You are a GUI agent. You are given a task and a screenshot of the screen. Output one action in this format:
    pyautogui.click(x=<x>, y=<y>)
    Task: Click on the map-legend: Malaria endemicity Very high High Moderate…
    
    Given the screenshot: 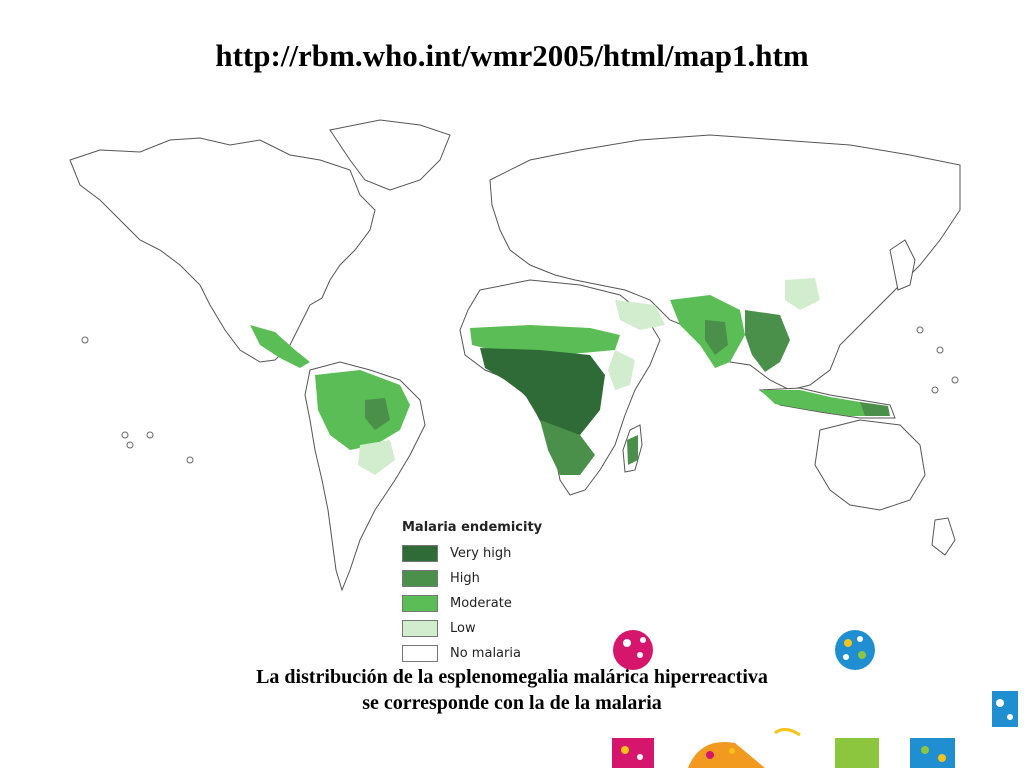 What is the action you would take?
    pyautogui.click(x=482, y=593)
    